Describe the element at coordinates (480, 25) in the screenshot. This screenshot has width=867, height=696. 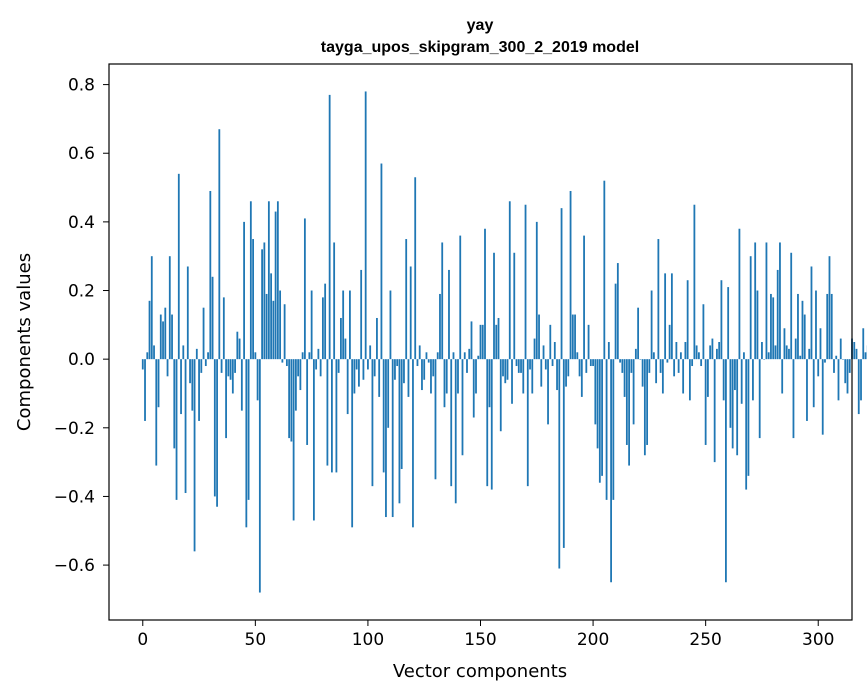
I see `chart-title: yay` at that location.